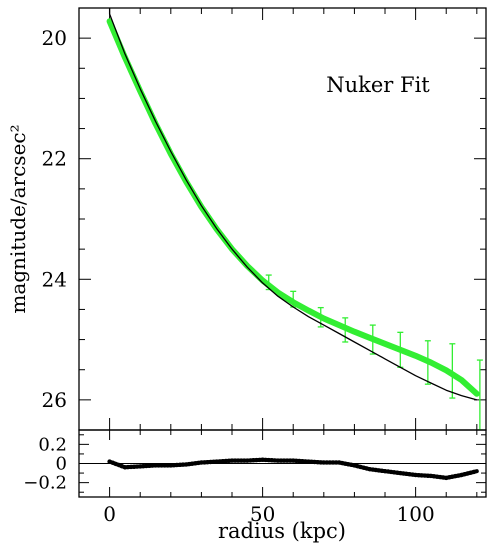 This screenshot has height=547, width=500. I want to click on main-y-tick-labels: 20 22 24 26, so click(54, 219).